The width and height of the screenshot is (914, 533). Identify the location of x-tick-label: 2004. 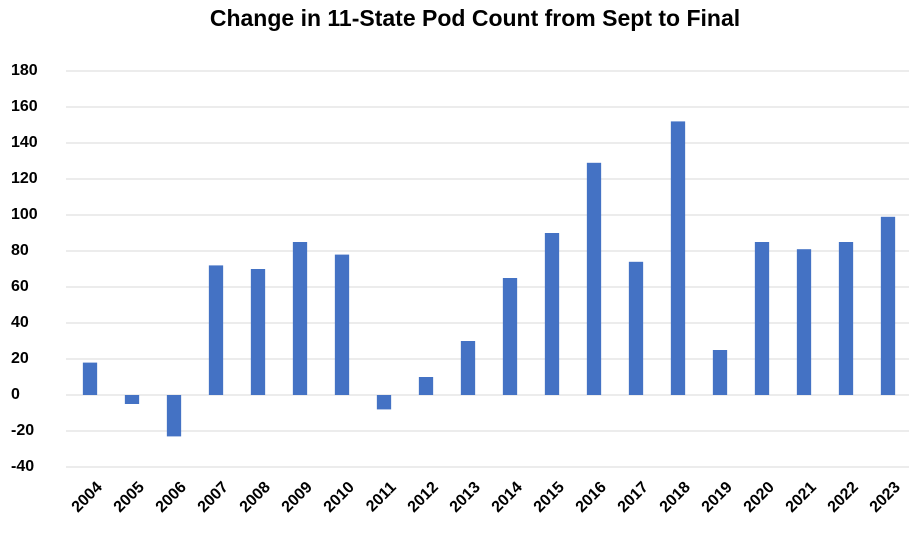
(87, 497).